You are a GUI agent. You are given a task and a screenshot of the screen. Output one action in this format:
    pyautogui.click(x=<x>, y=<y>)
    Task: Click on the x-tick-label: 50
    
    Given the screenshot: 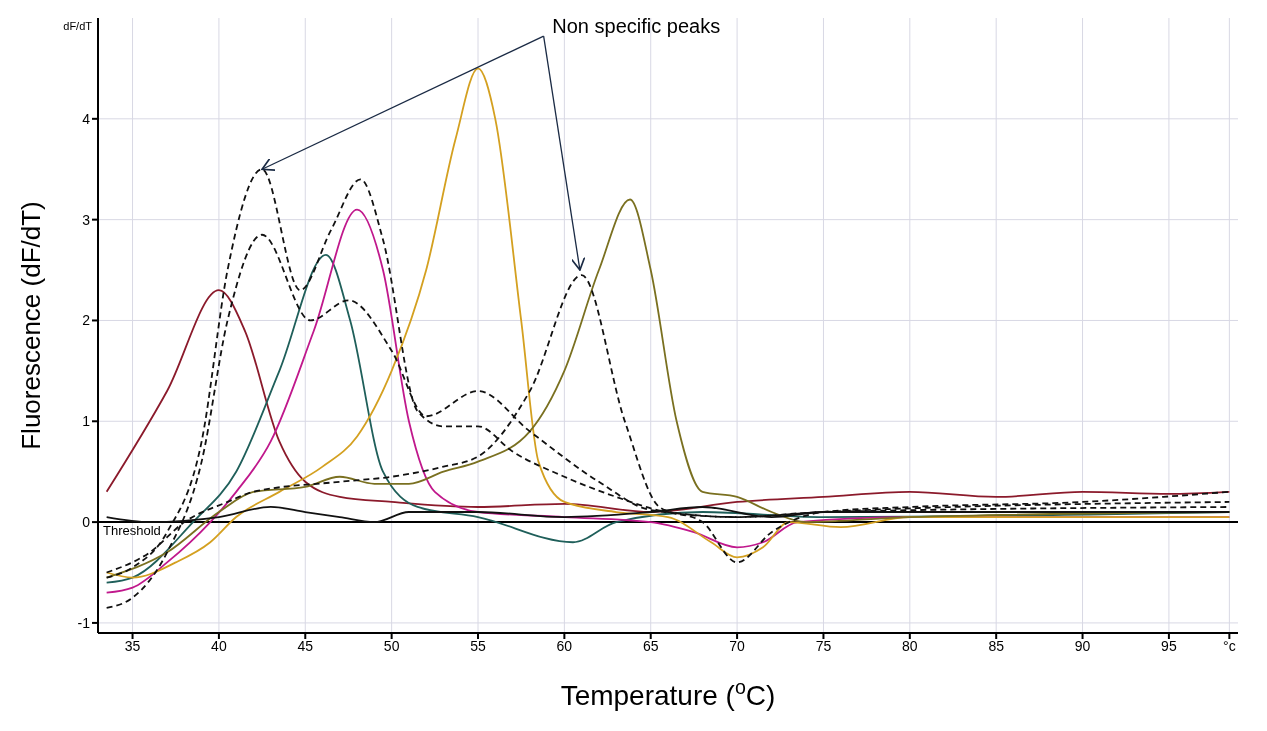 What is the action you would take?
    pyautogui.click(x=391, y=645)
    